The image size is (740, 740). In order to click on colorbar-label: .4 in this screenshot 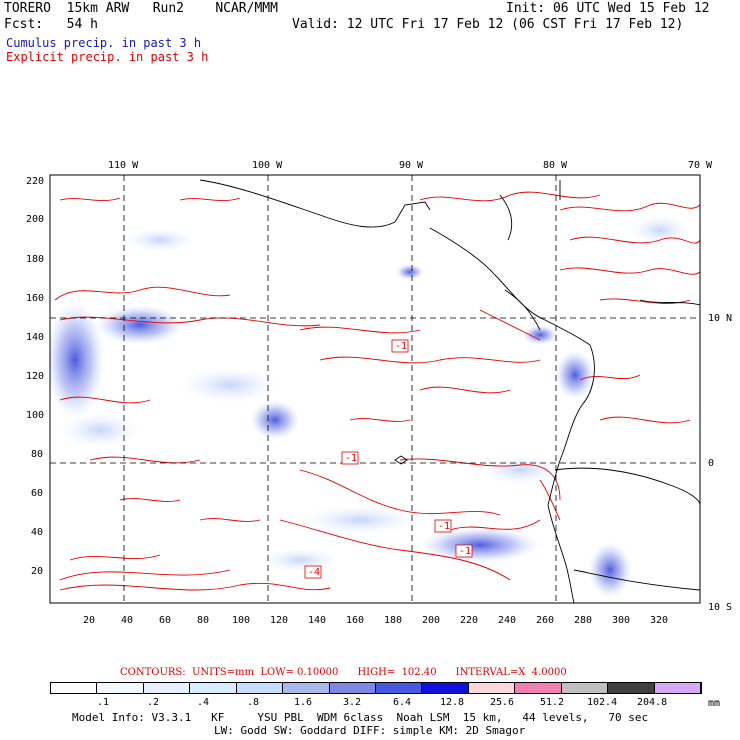, I will do `click(203, 702)`.